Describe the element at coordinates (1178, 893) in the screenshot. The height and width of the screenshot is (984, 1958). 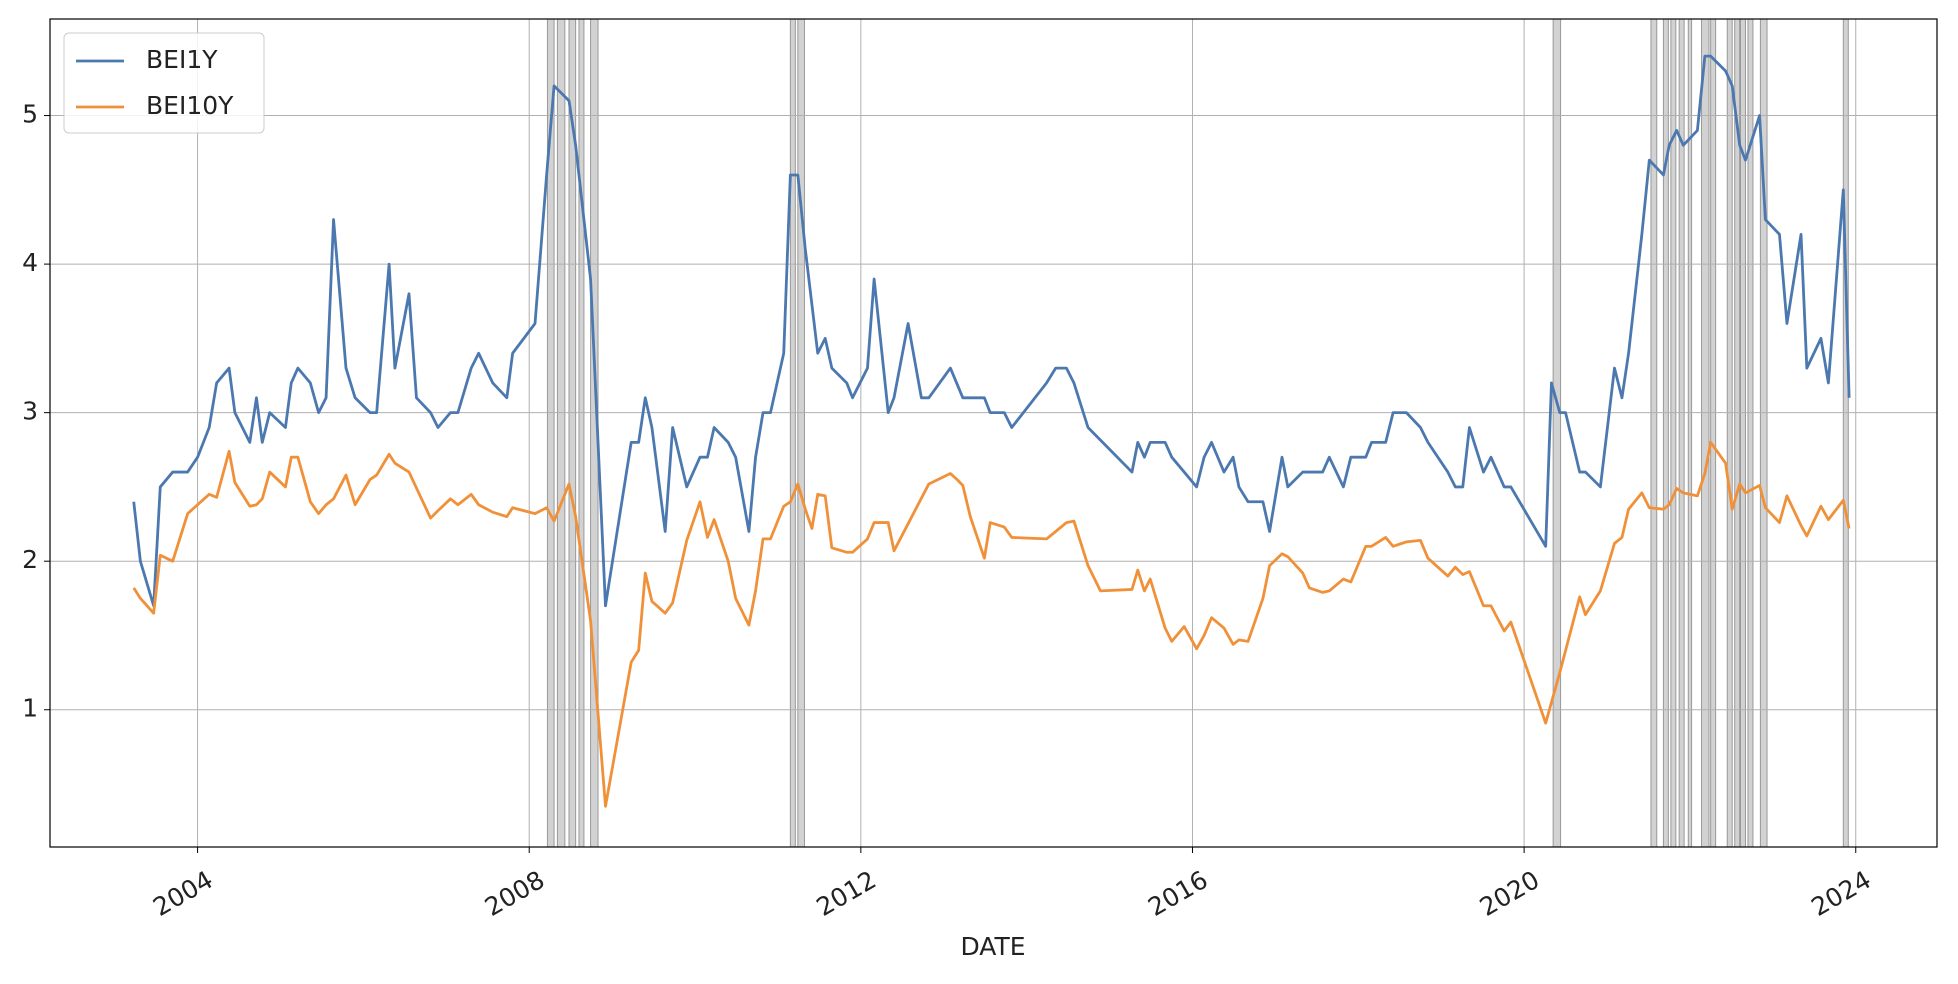
I see `x-tick-label: 2016` at that location.